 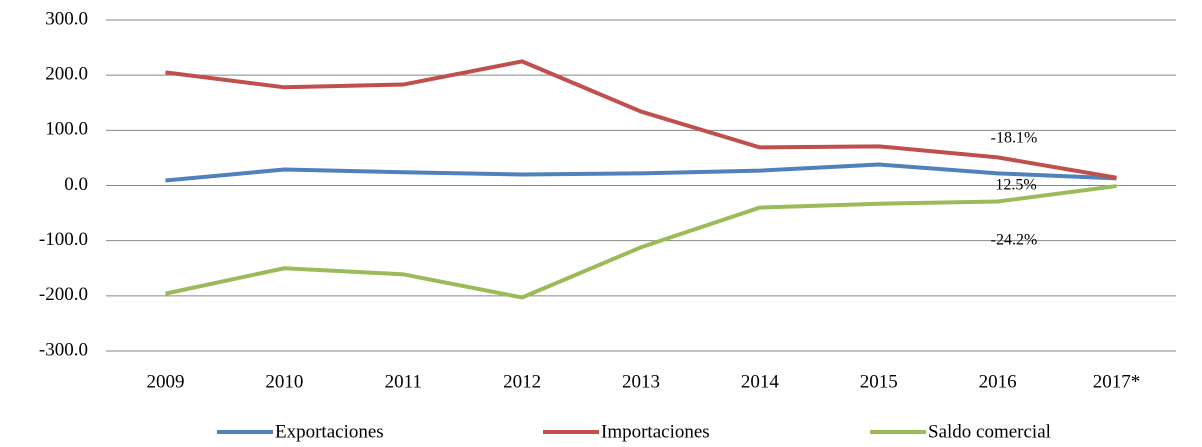 I want to click on y-tick-label: -300.0, so click(x=63, y=349).